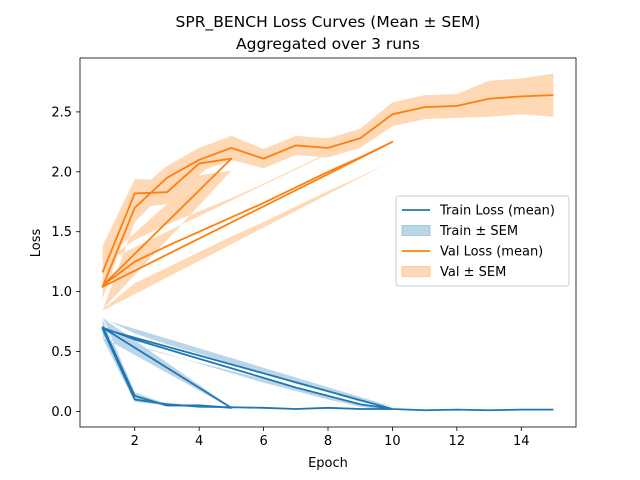 This screenshot has width=640, height=480. Describe the element at coordinates (457, 441) in the screenshot. I see `x-tick-label: 12` at that location.